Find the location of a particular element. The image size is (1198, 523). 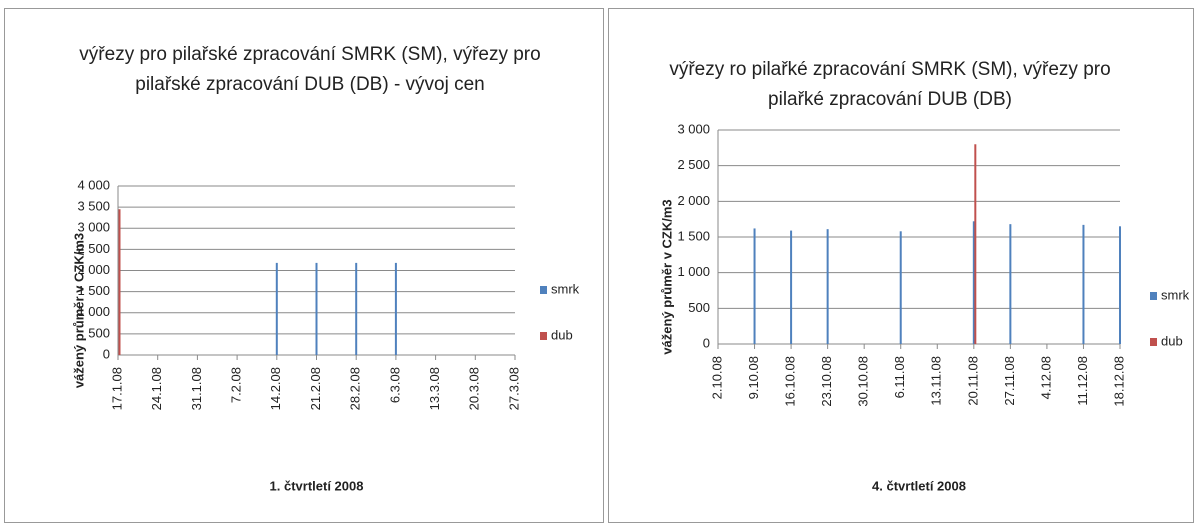

x-tick-label: 23.10.08 is located at coordinates (826, 381).